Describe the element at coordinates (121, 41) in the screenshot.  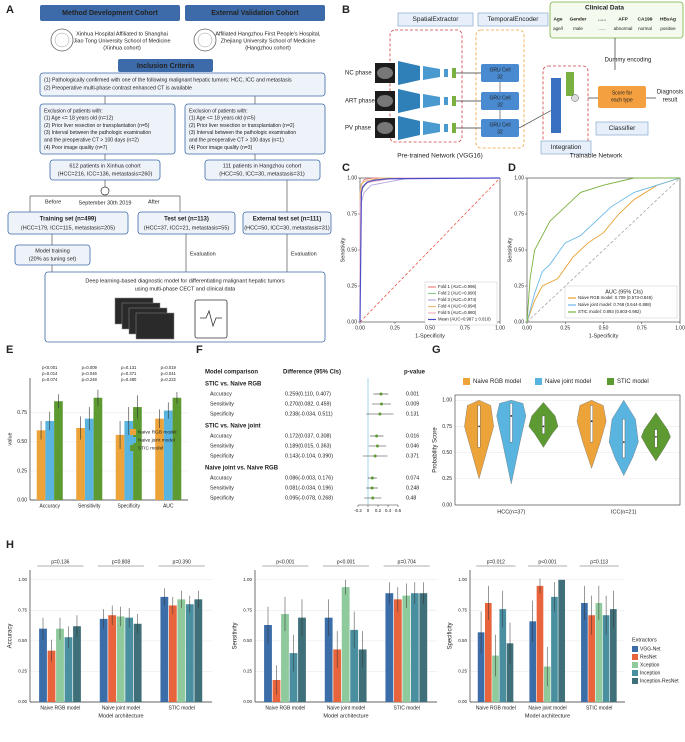
I see `hospital-name: Jiao Tong University School of Medicine` at that location.